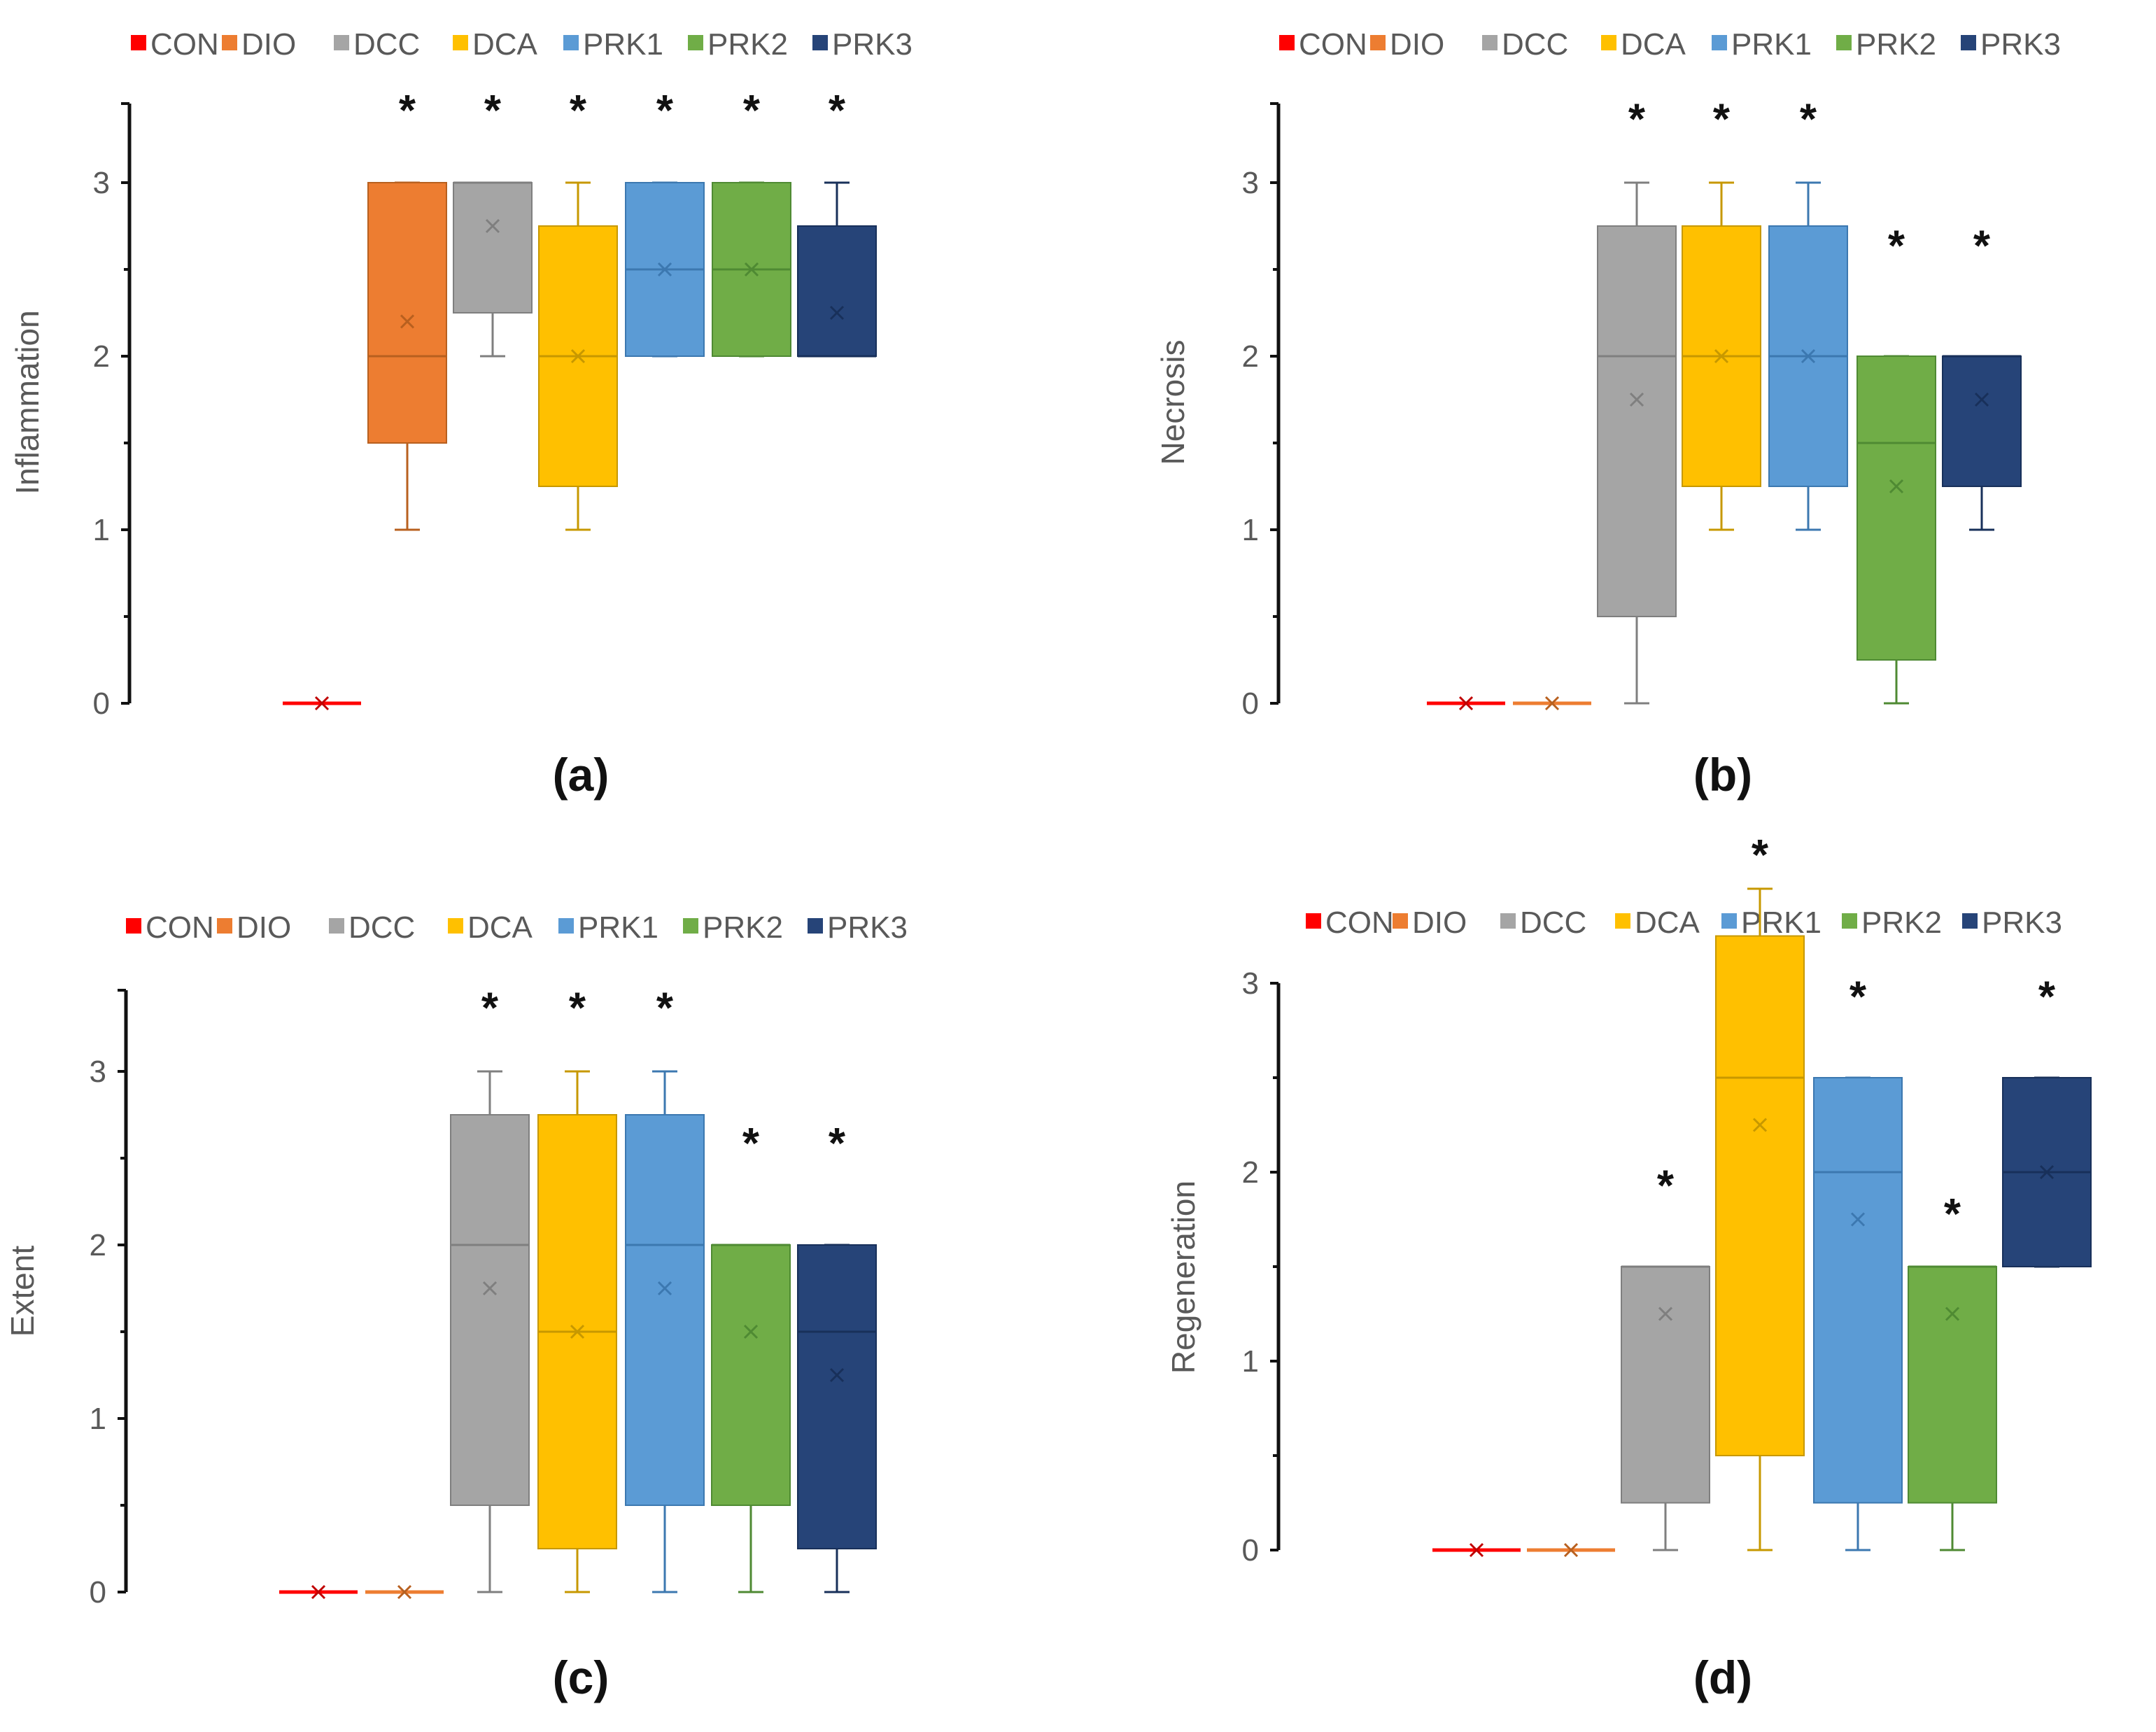  I want to click on panel-label: (a), so click(581, 775).